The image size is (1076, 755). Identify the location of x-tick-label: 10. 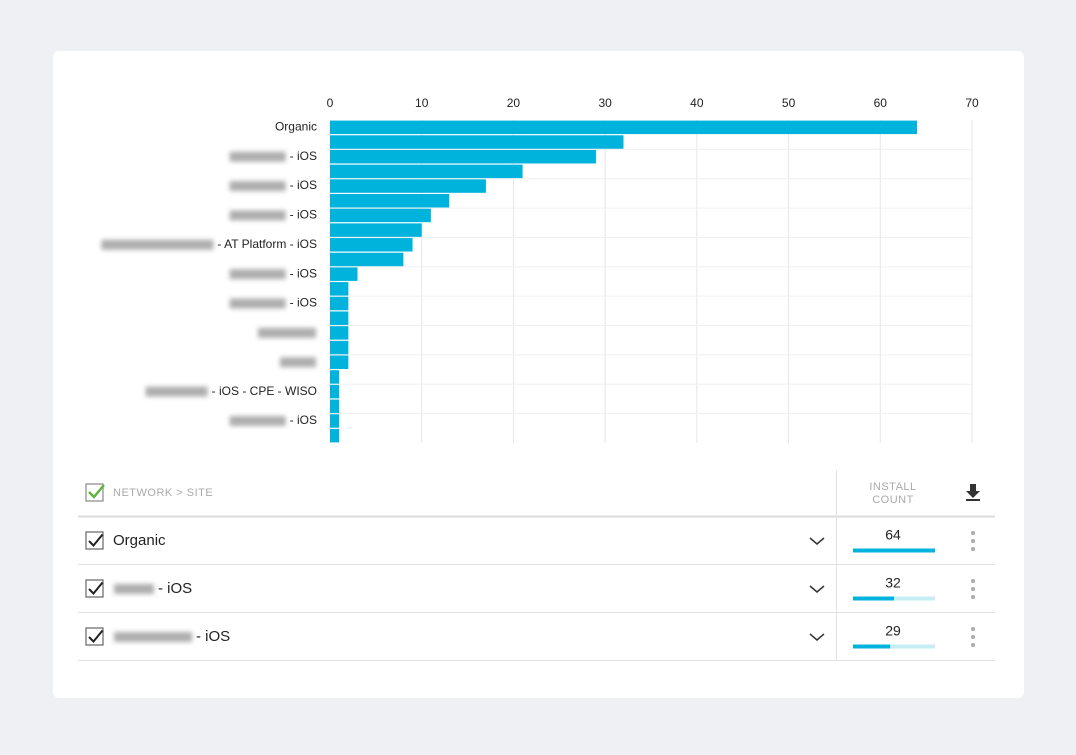
(422, 103).